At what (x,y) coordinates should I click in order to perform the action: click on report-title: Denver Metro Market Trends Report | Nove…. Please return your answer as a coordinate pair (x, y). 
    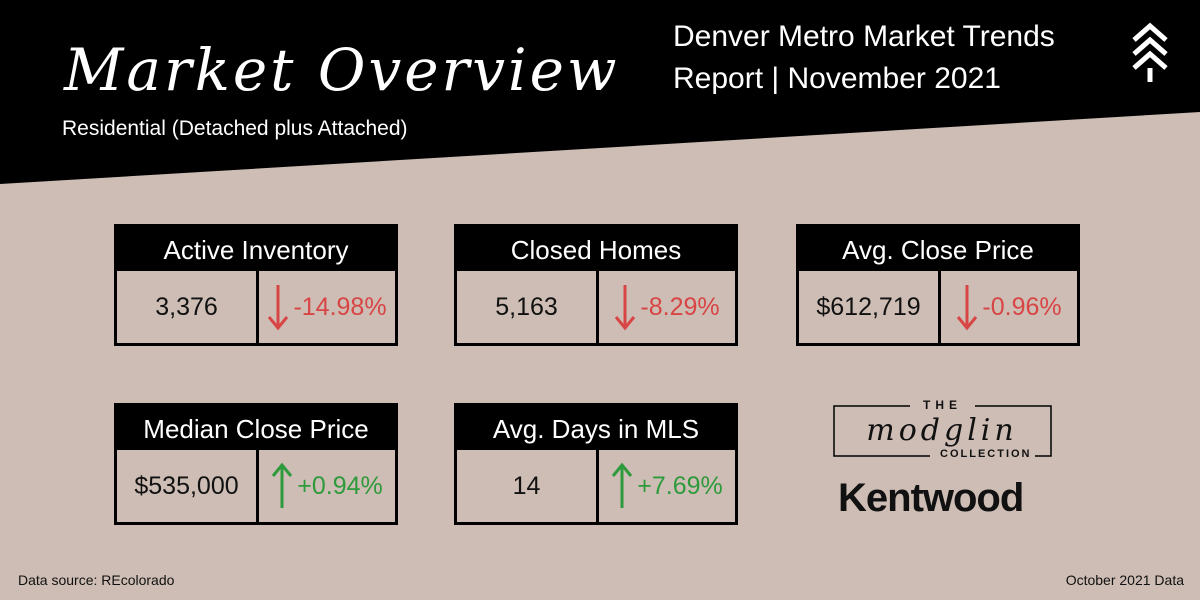
    Looking at the image, I should click on (864, 58).